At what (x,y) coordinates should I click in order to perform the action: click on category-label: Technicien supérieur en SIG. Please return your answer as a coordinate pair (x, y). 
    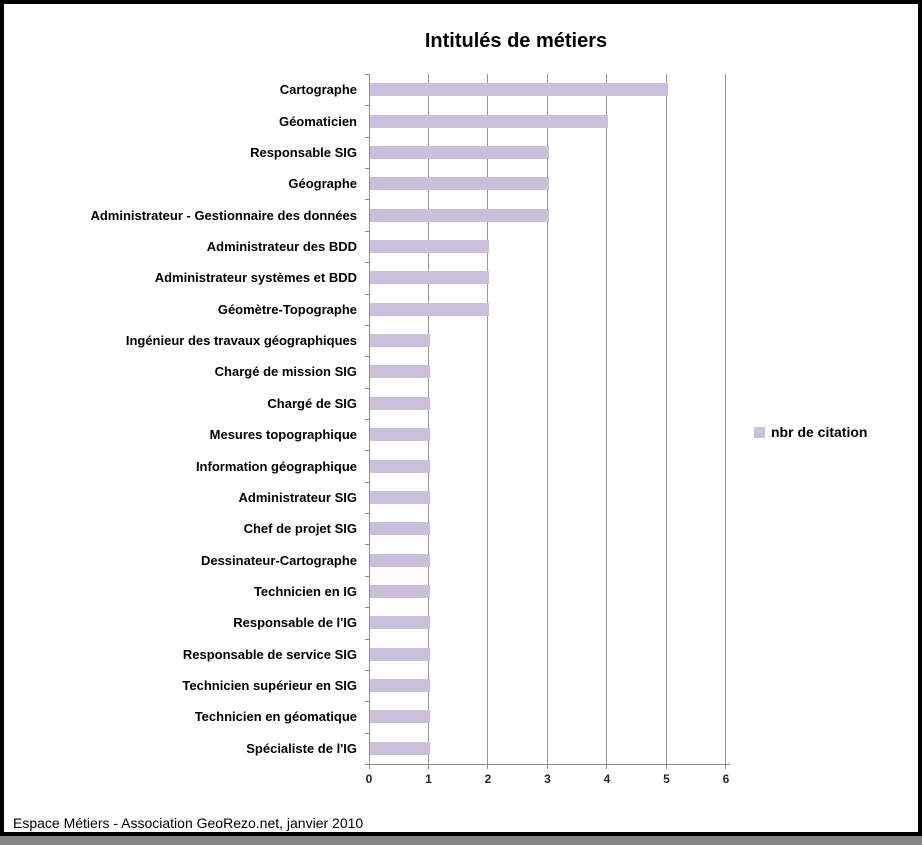
    Looking at the image, I should click on (269, 686).